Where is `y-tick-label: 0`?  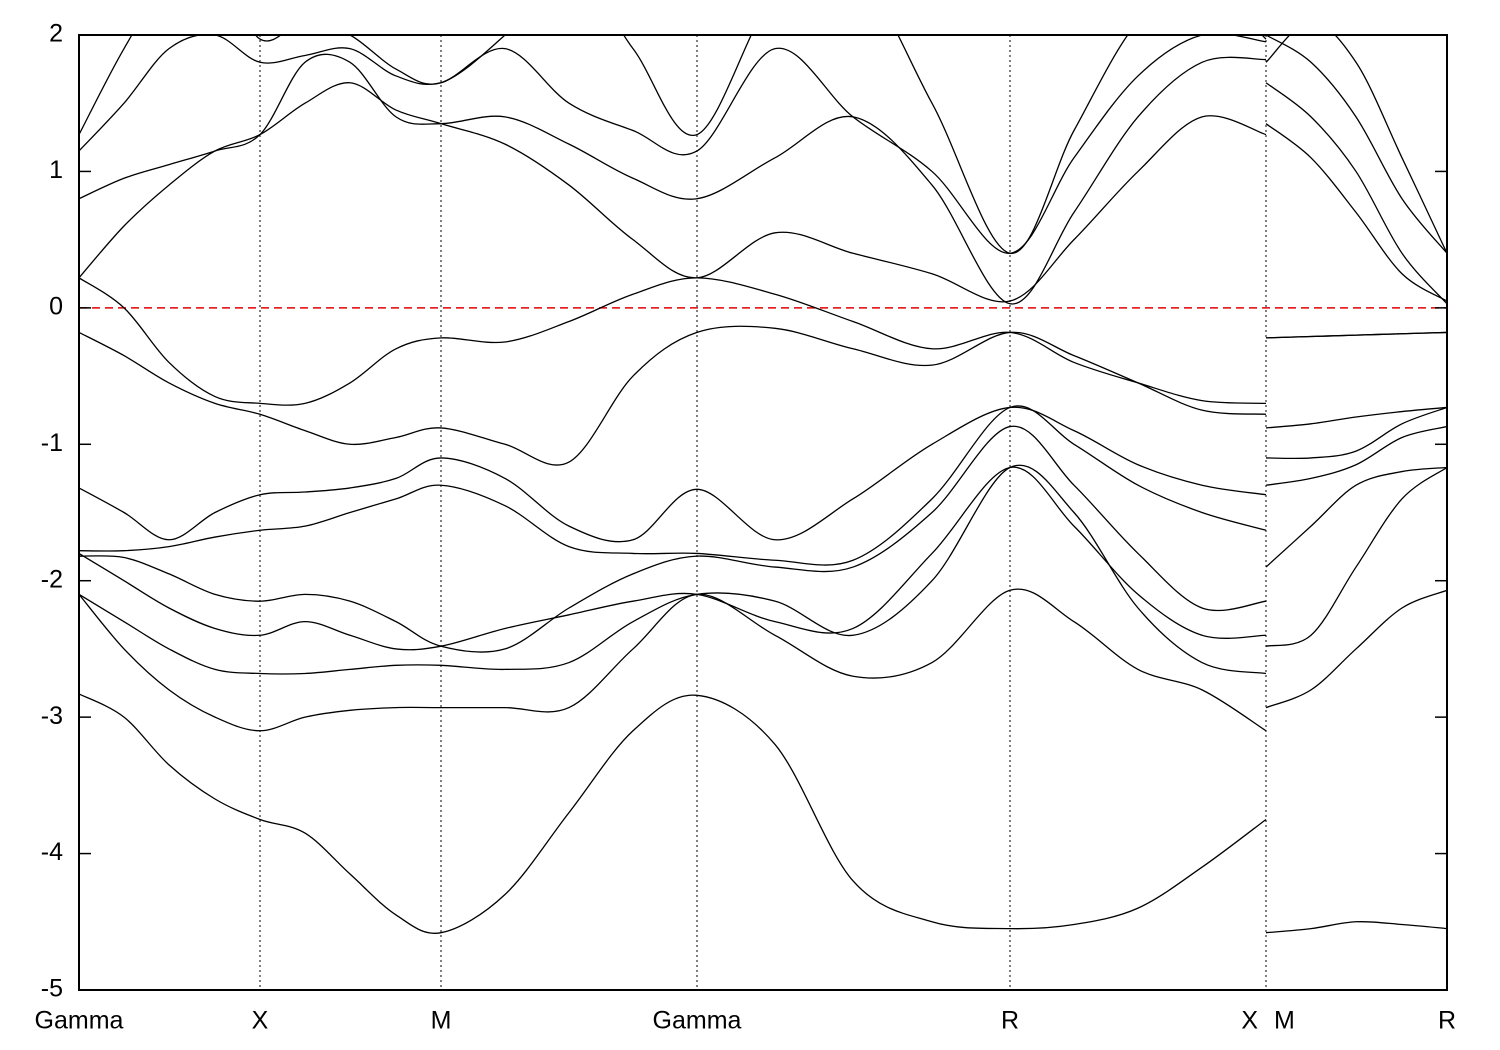 y-tick-label: 0 is located at coordinates (56, 306).